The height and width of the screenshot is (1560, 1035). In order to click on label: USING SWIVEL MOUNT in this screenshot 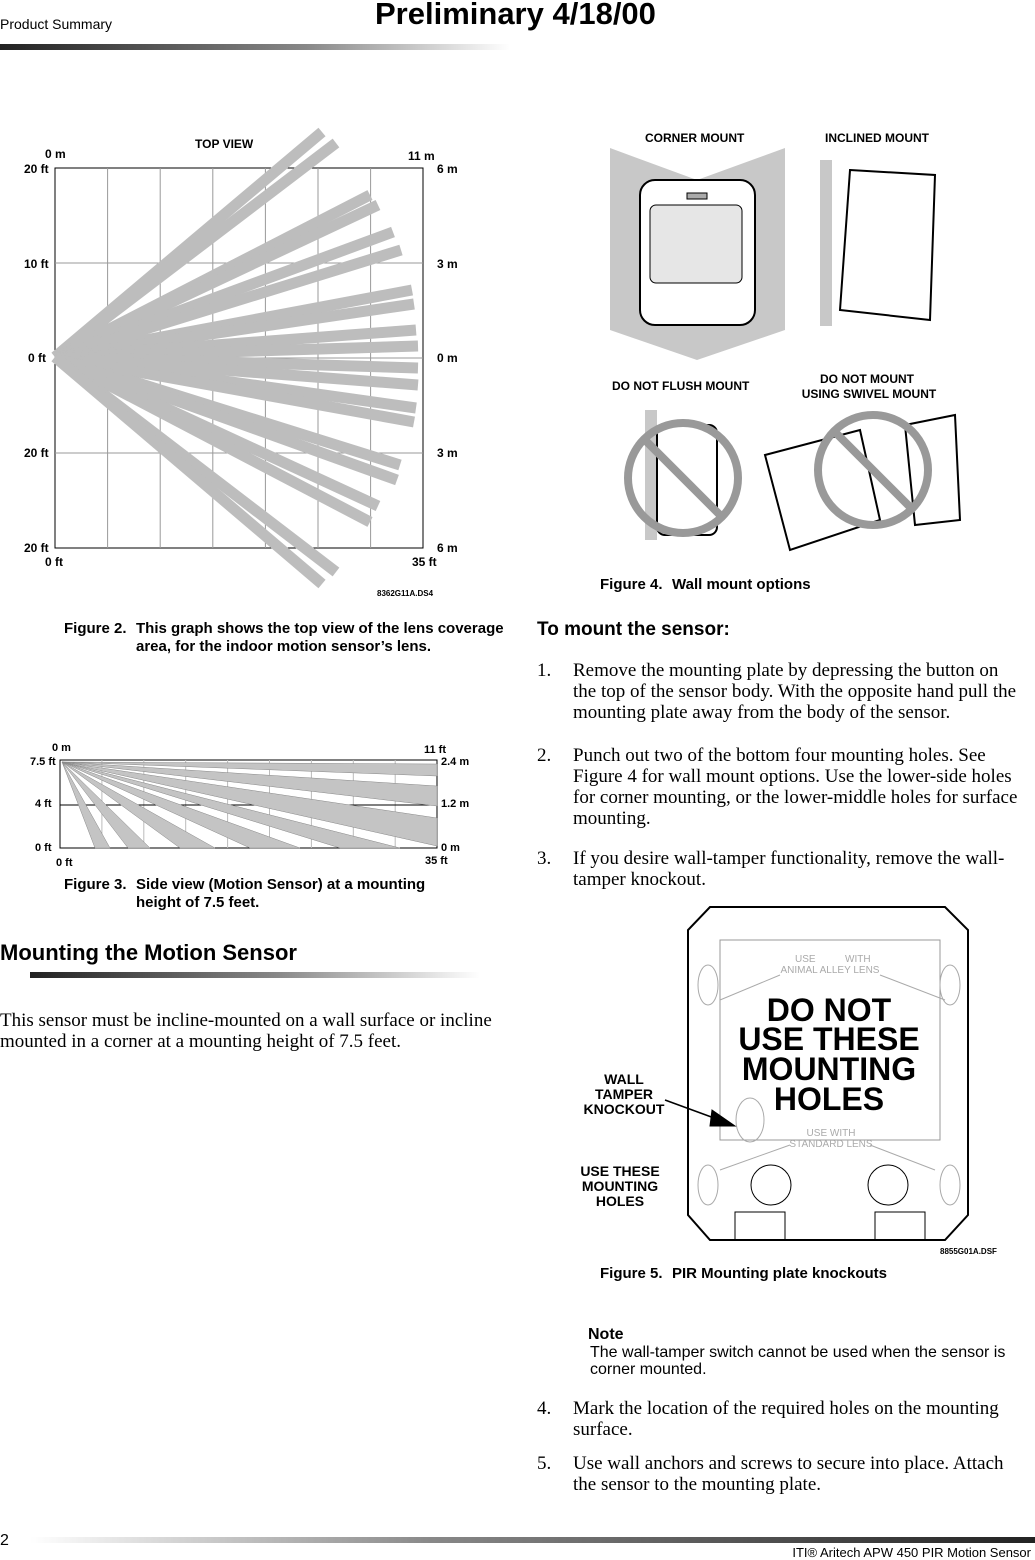, I will do `click(869, 394)`.